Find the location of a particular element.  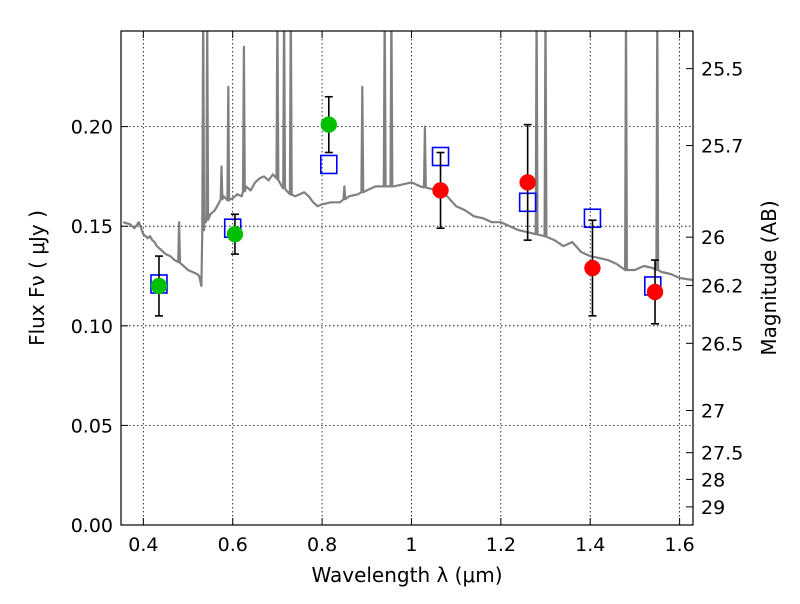

y-axis: 0.00 0.05 0.10 0.15 0.20 is located at coordinates (99, 327).